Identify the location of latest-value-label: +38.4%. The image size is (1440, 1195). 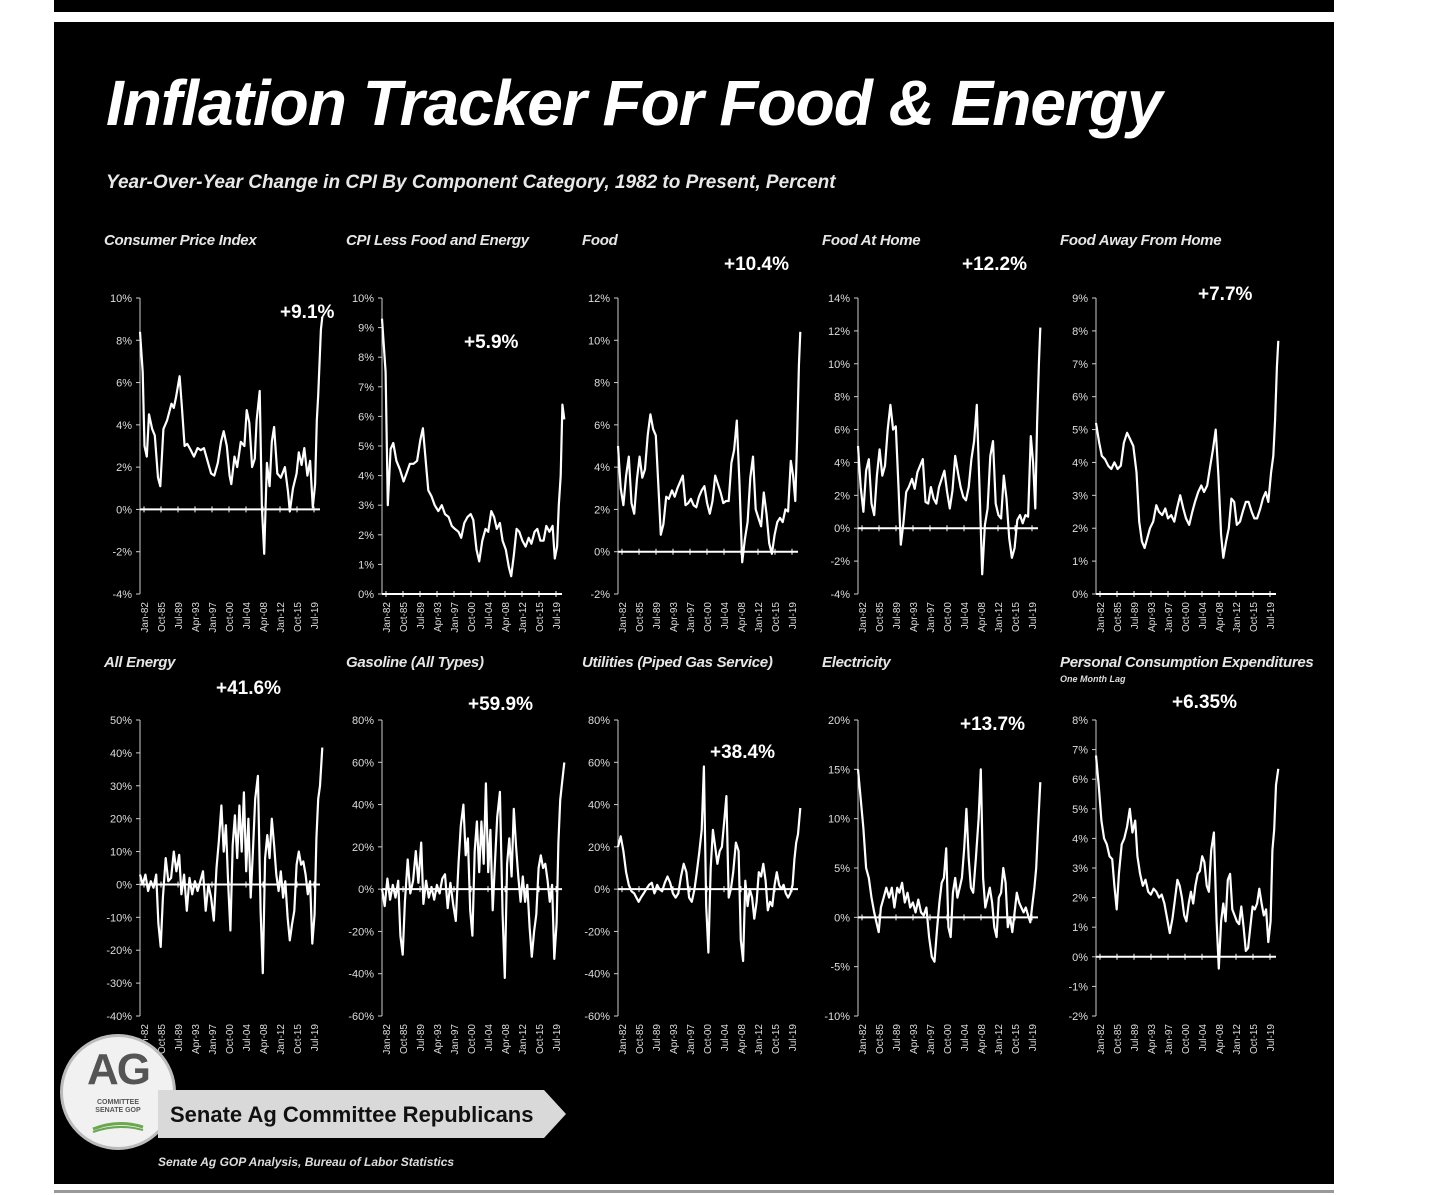
(742, 752).